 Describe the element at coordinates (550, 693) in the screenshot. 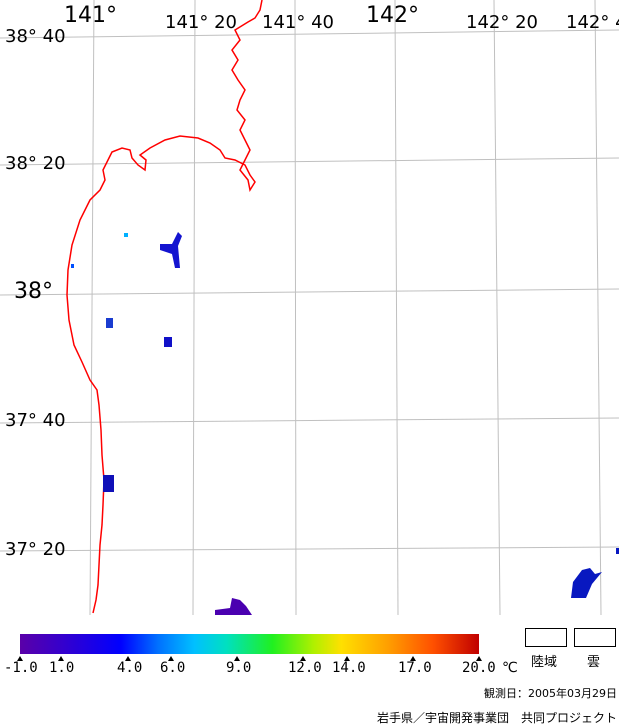

I see `observation-date: 観測日：2005年03月29日` at that location.